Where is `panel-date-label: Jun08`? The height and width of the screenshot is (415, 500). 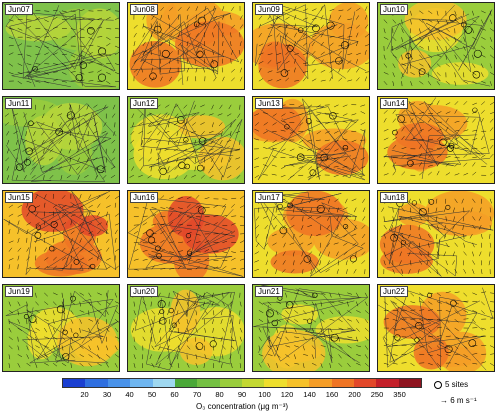
panel-date-label: Jun08 is located at coordinates (144, 9).